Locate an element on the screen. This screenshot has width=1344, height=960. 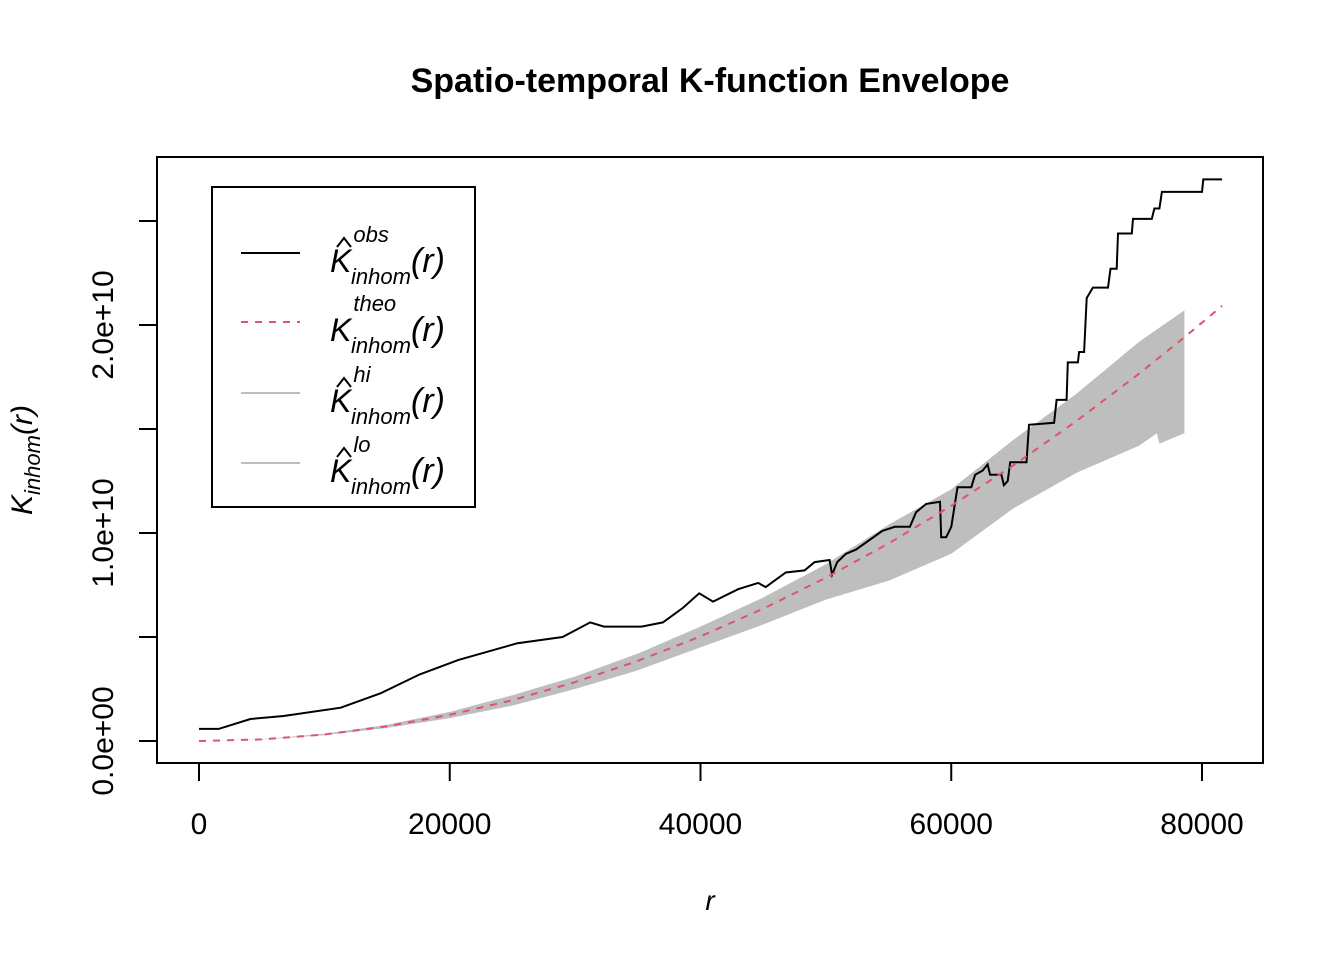
legend-label: Ktheo inhom(r) is located at coordinates (387, 324).